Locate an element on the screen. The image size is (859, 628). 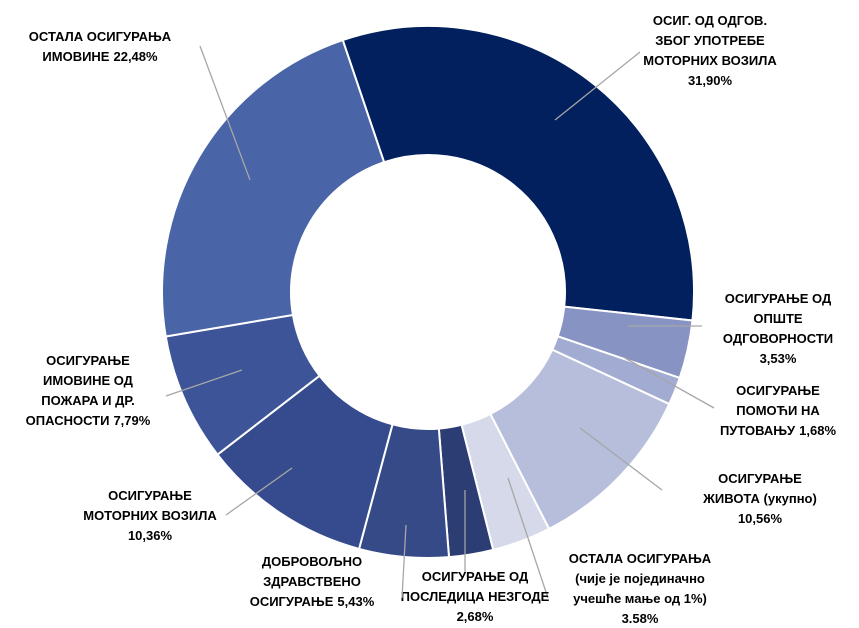
value-label: 3.58% is located at coordinates (640, 618).